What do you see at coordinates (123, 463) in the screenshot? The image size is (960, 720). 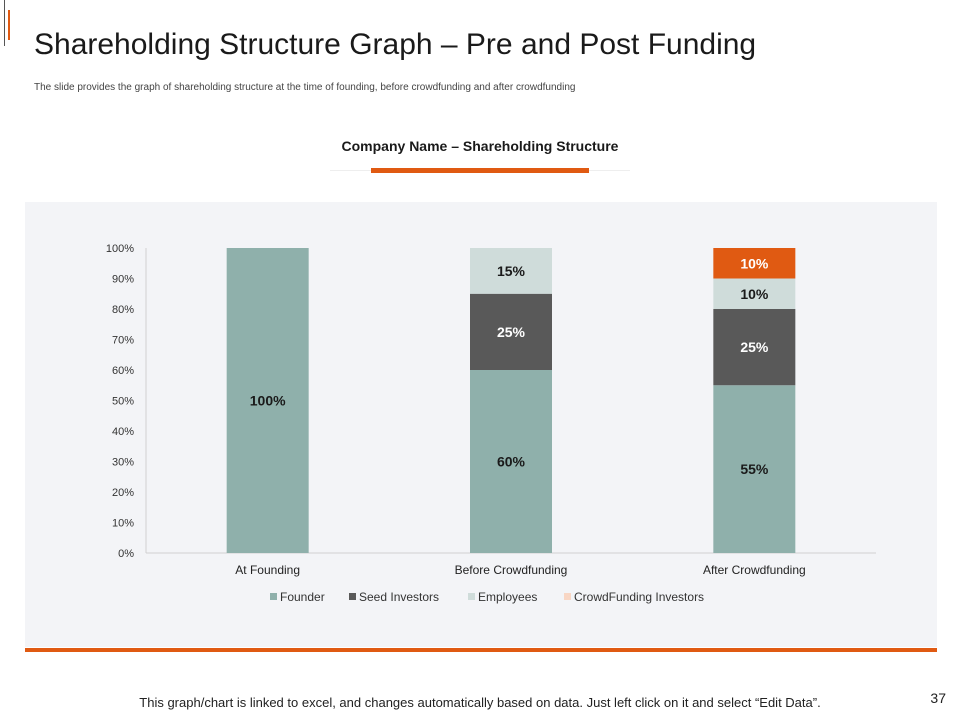 I see `y-tick-label: 30%` at bounding box center [123, 463].